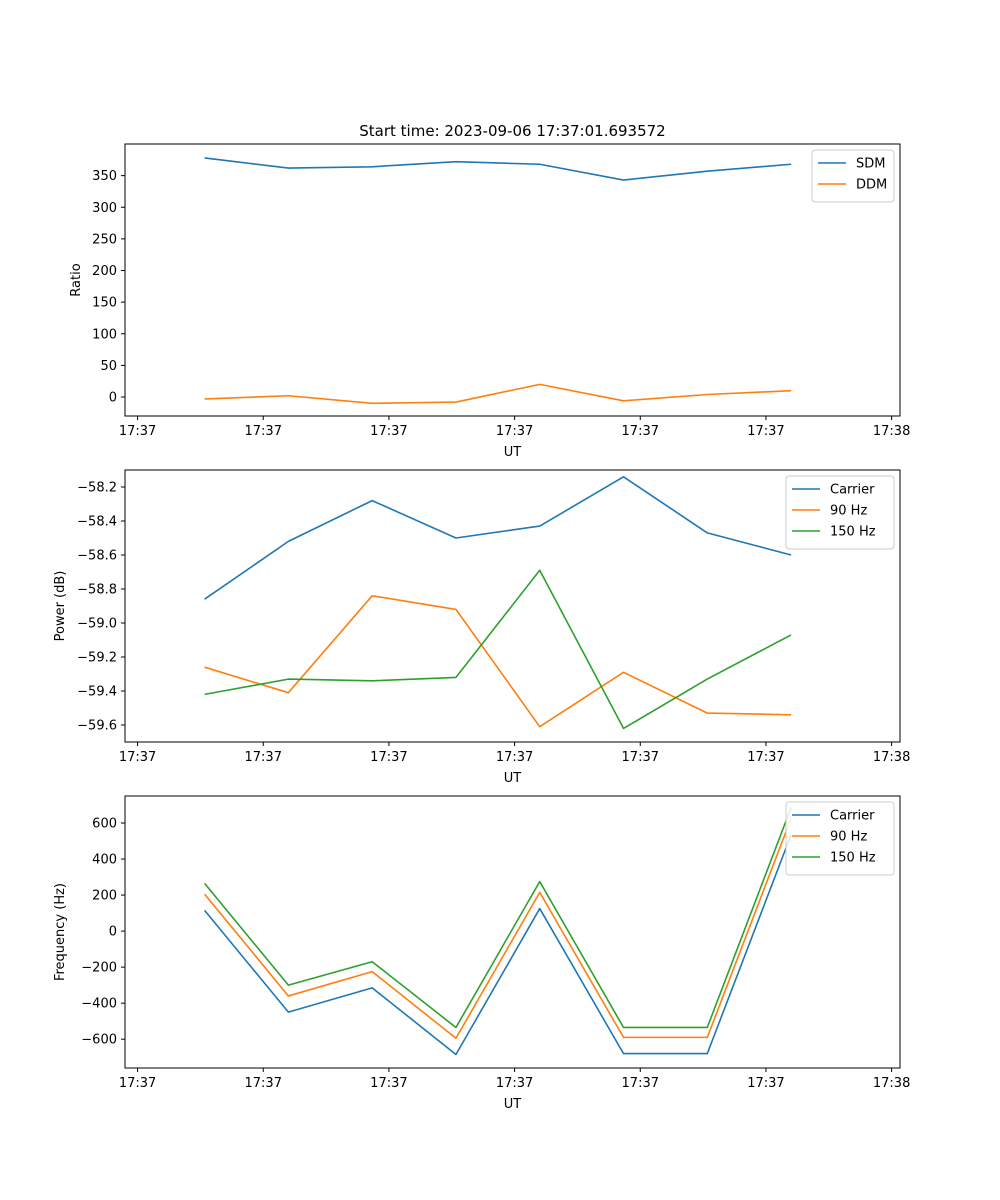  Describe the element at coordinates (104, 334) in the screenshot. I see `y-tick-label: 100` at that location.